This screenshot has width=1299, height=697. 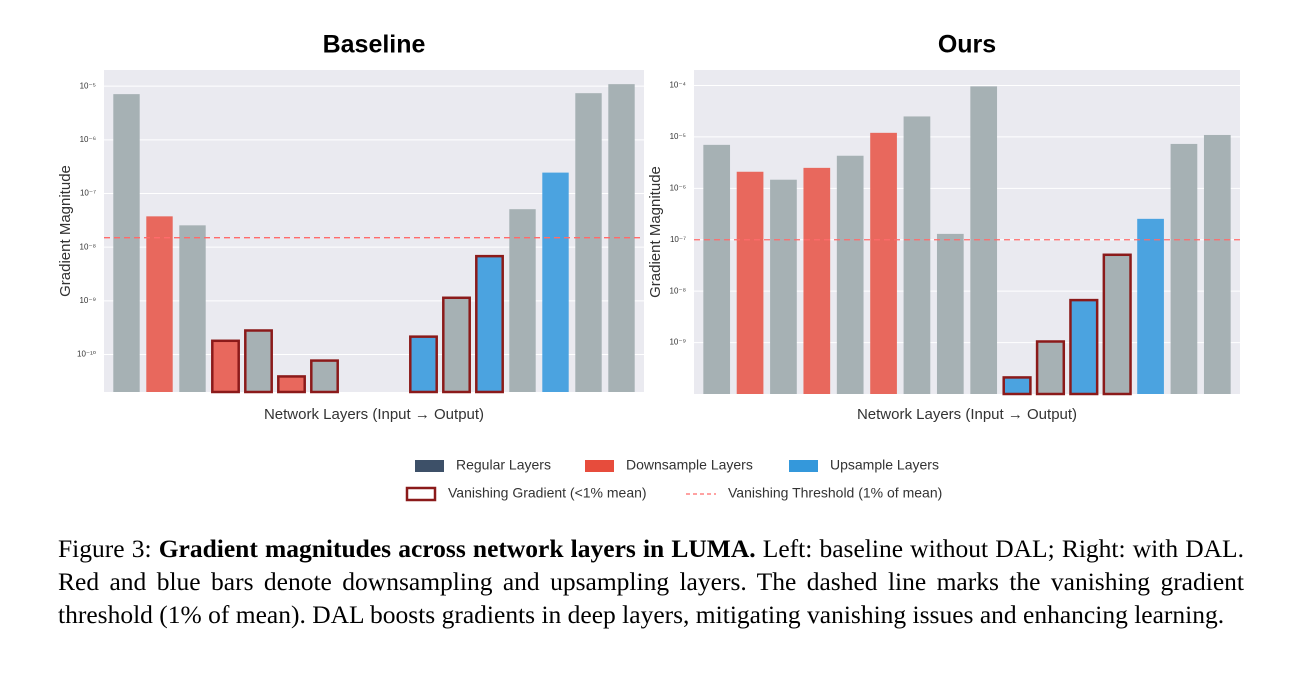 What do you see at coordinates (374, 45) in the screenshot?
I see `chart-title: Baseline` at bounding box center [374, 45].